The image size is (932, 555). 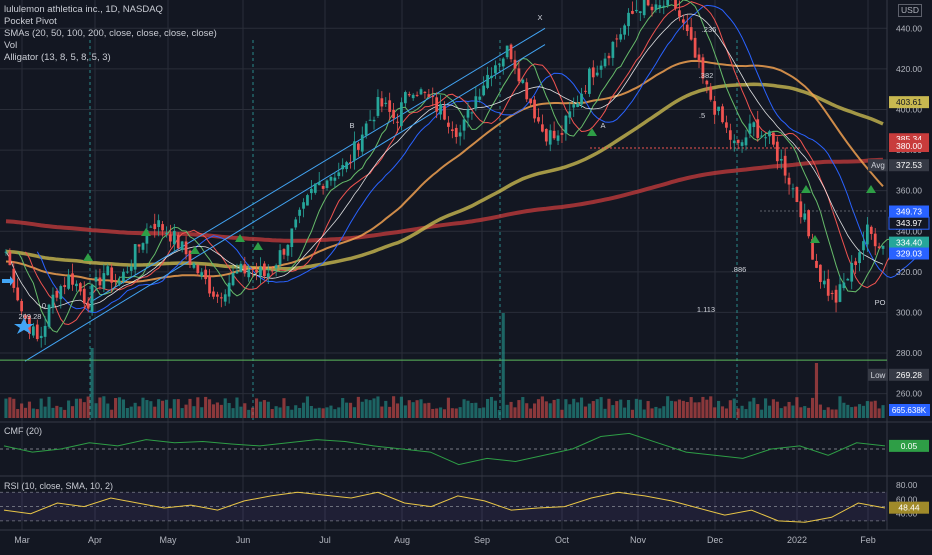 I want to click on legend-pocket-pivot: Pocket Pivot, so click(x=30, y=21).